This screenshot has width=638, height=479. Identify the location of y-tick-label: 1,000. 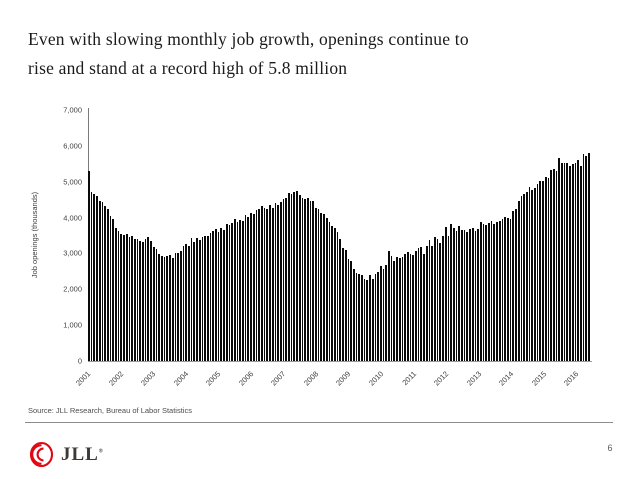
(72, 325).